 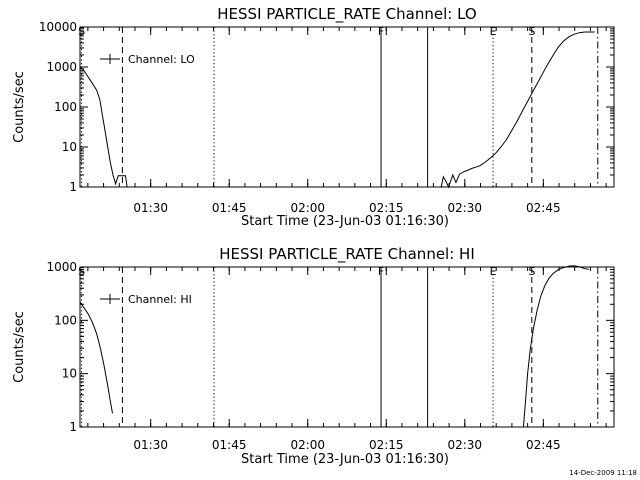 I want to click on footer-timestamp: 14-Dec-2009 11:18, so click(x=603, y=473).